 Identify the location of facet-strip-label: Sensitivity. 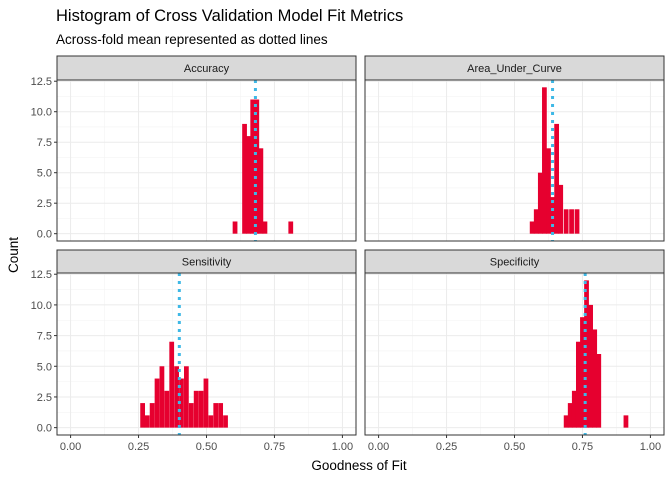
(207, 263).